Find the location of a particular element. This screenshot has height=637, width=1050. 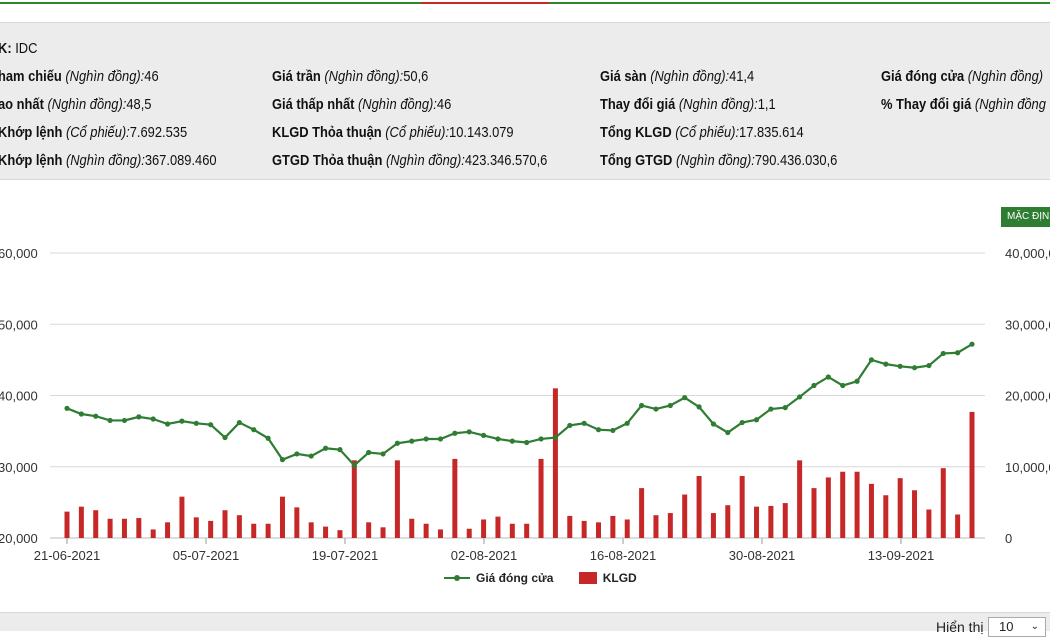

default-view-button: MẶC ĐỊN is located at coordinates (1025, 217).